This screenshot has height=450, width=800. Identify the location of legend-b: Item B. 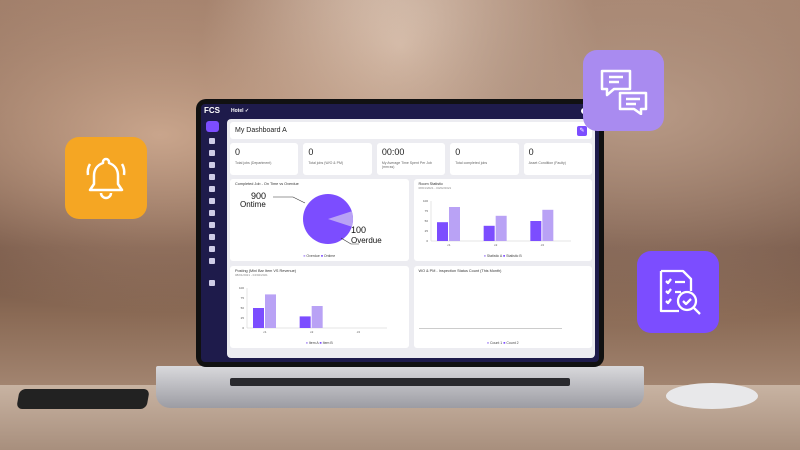
(327, 343).